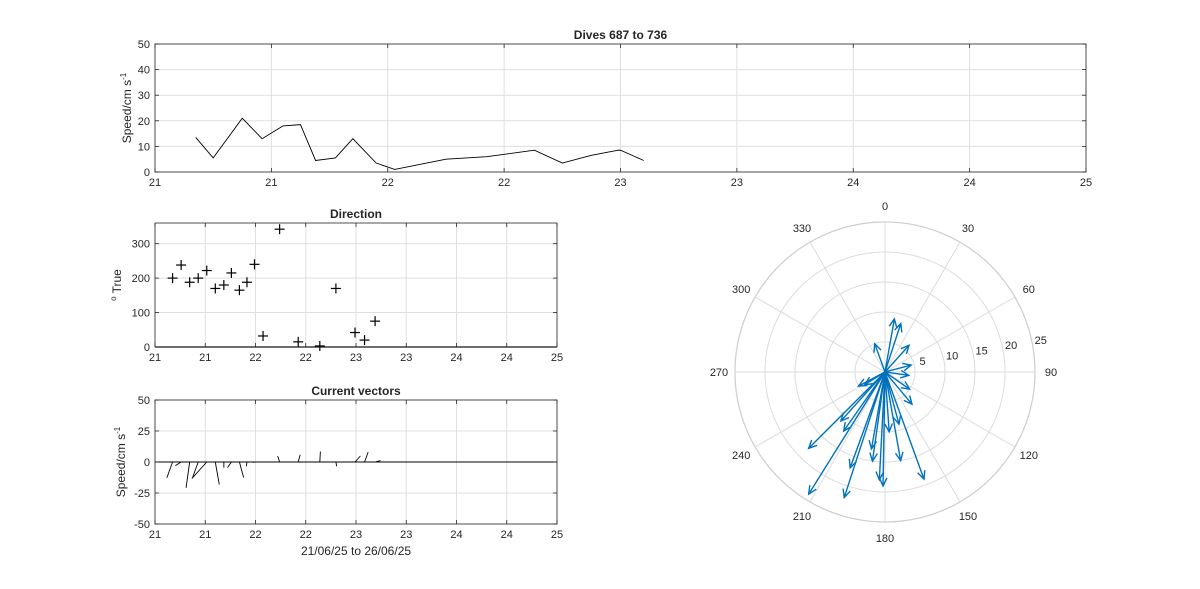  I want to click on speed-plot-area, so click(419, 143).